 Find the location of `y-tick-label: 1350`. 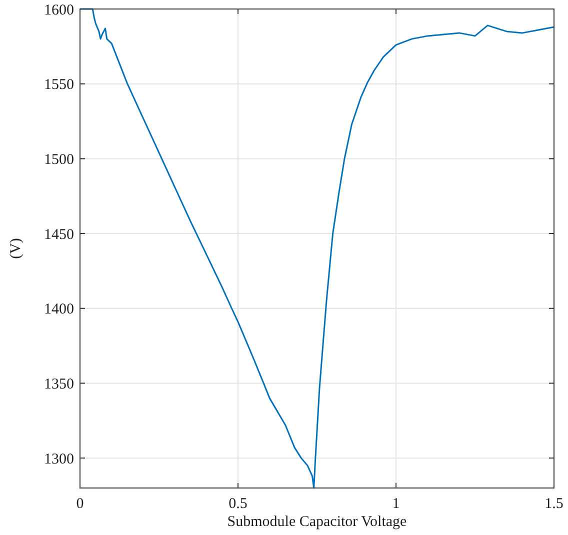

y-tick-label: 1350 is located at coordinates (59, 384).